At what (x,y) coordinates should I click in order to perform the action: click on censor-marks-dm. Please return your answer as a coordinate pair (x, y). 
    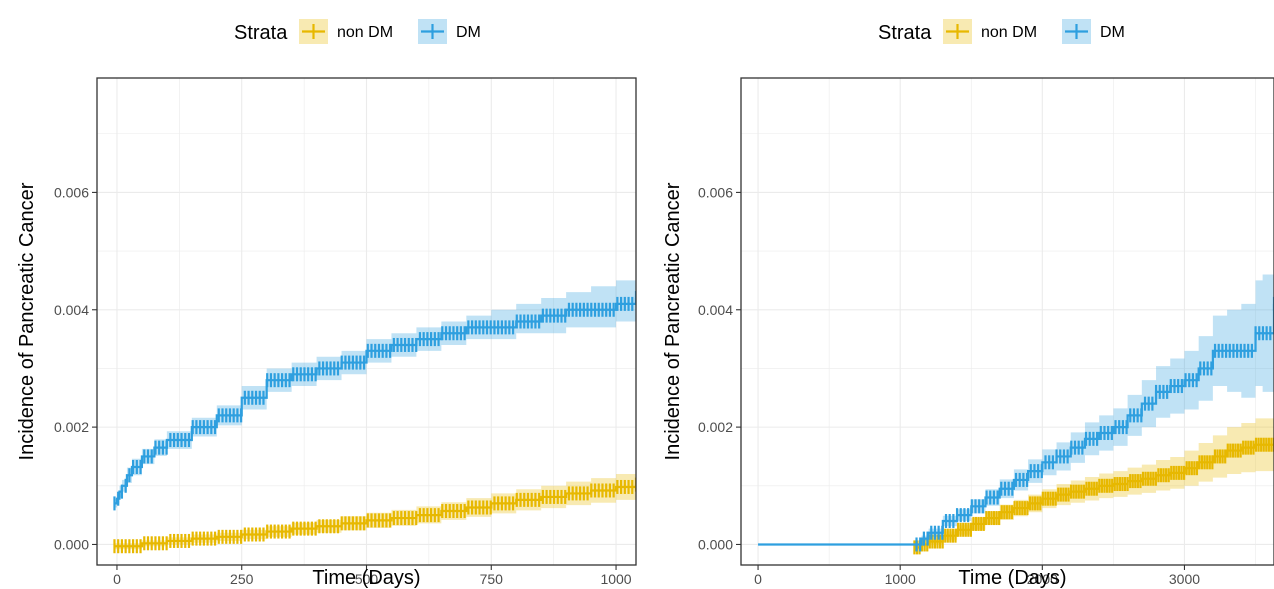
    Looking at the image, I should click on (1094, 424).